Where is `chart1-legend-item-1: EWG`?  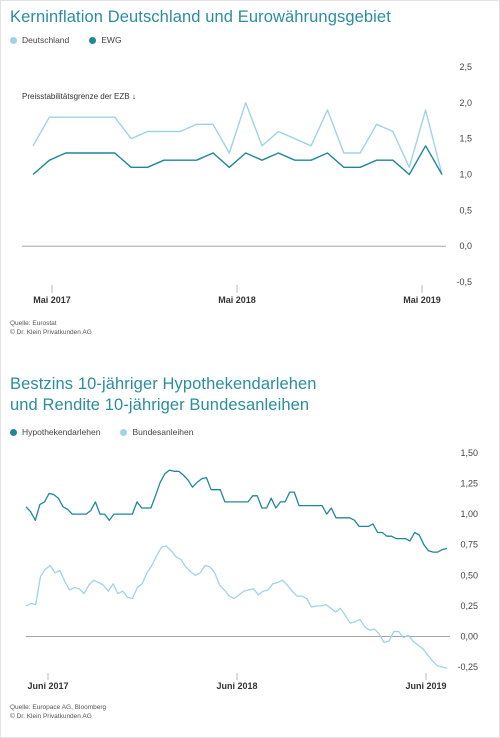 chart1-legend-item-1: EWG is located at coordinates (105, 40).